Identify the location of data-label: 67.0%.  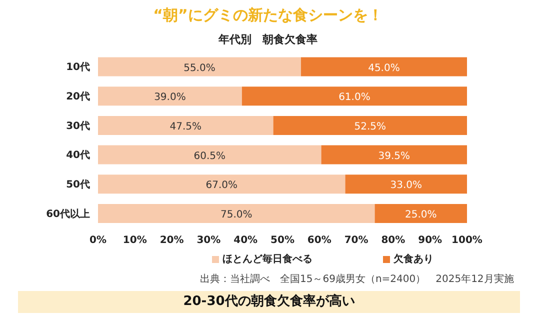
(222, 186).